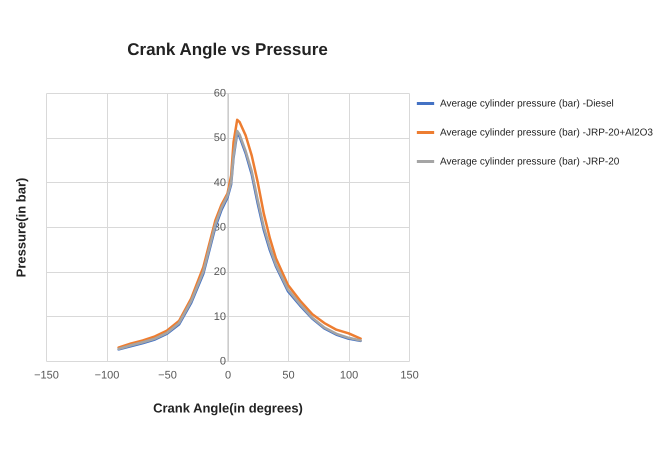 This screenshot has height=465, width=668. What do you see at coordinates (547, 133) in the screenshot?
I see `legend-label: Average cylinder pressure (bar) -JRP-20+Al2O3` at bounding box center [547, 133].